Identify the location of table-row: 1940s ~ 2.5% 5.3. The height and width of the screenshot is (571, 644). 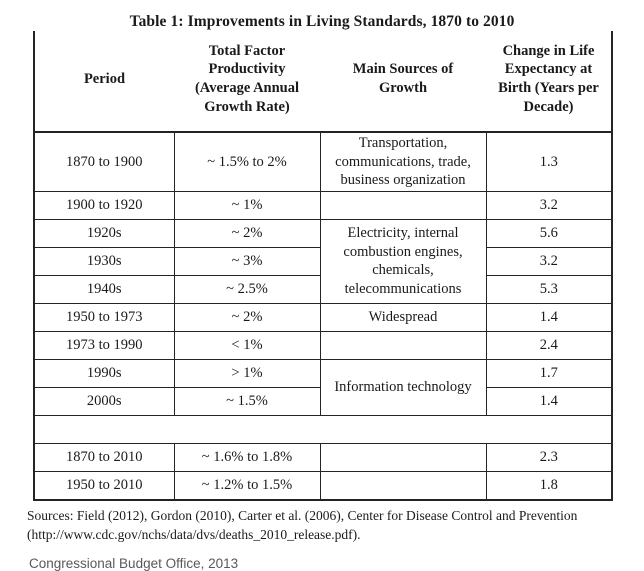
(323, 289).